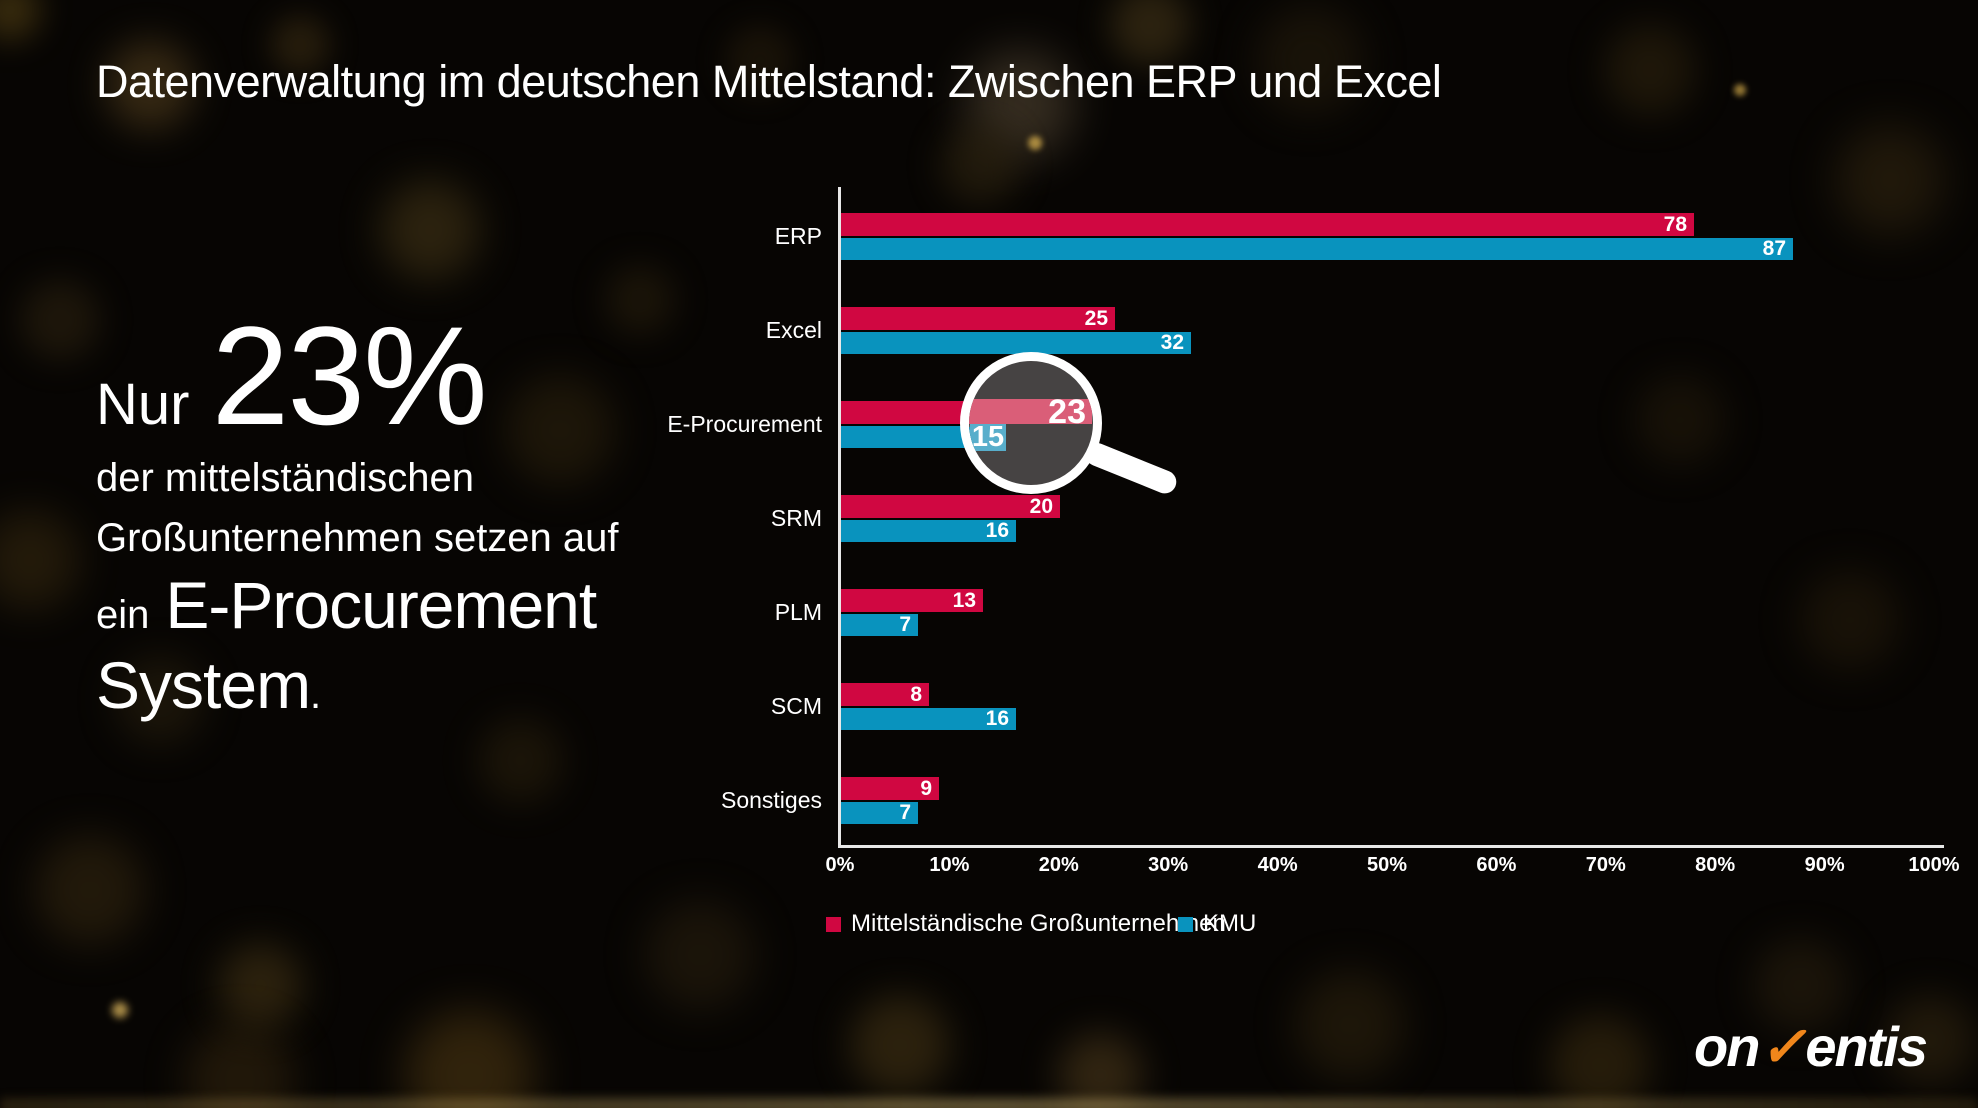 This screenshot has height=1108, width=1978. What do you see at coordinates (1277, 865) in the screenshot?
I see `x-tick-40: 40%` at bounding box center [1277, 865].